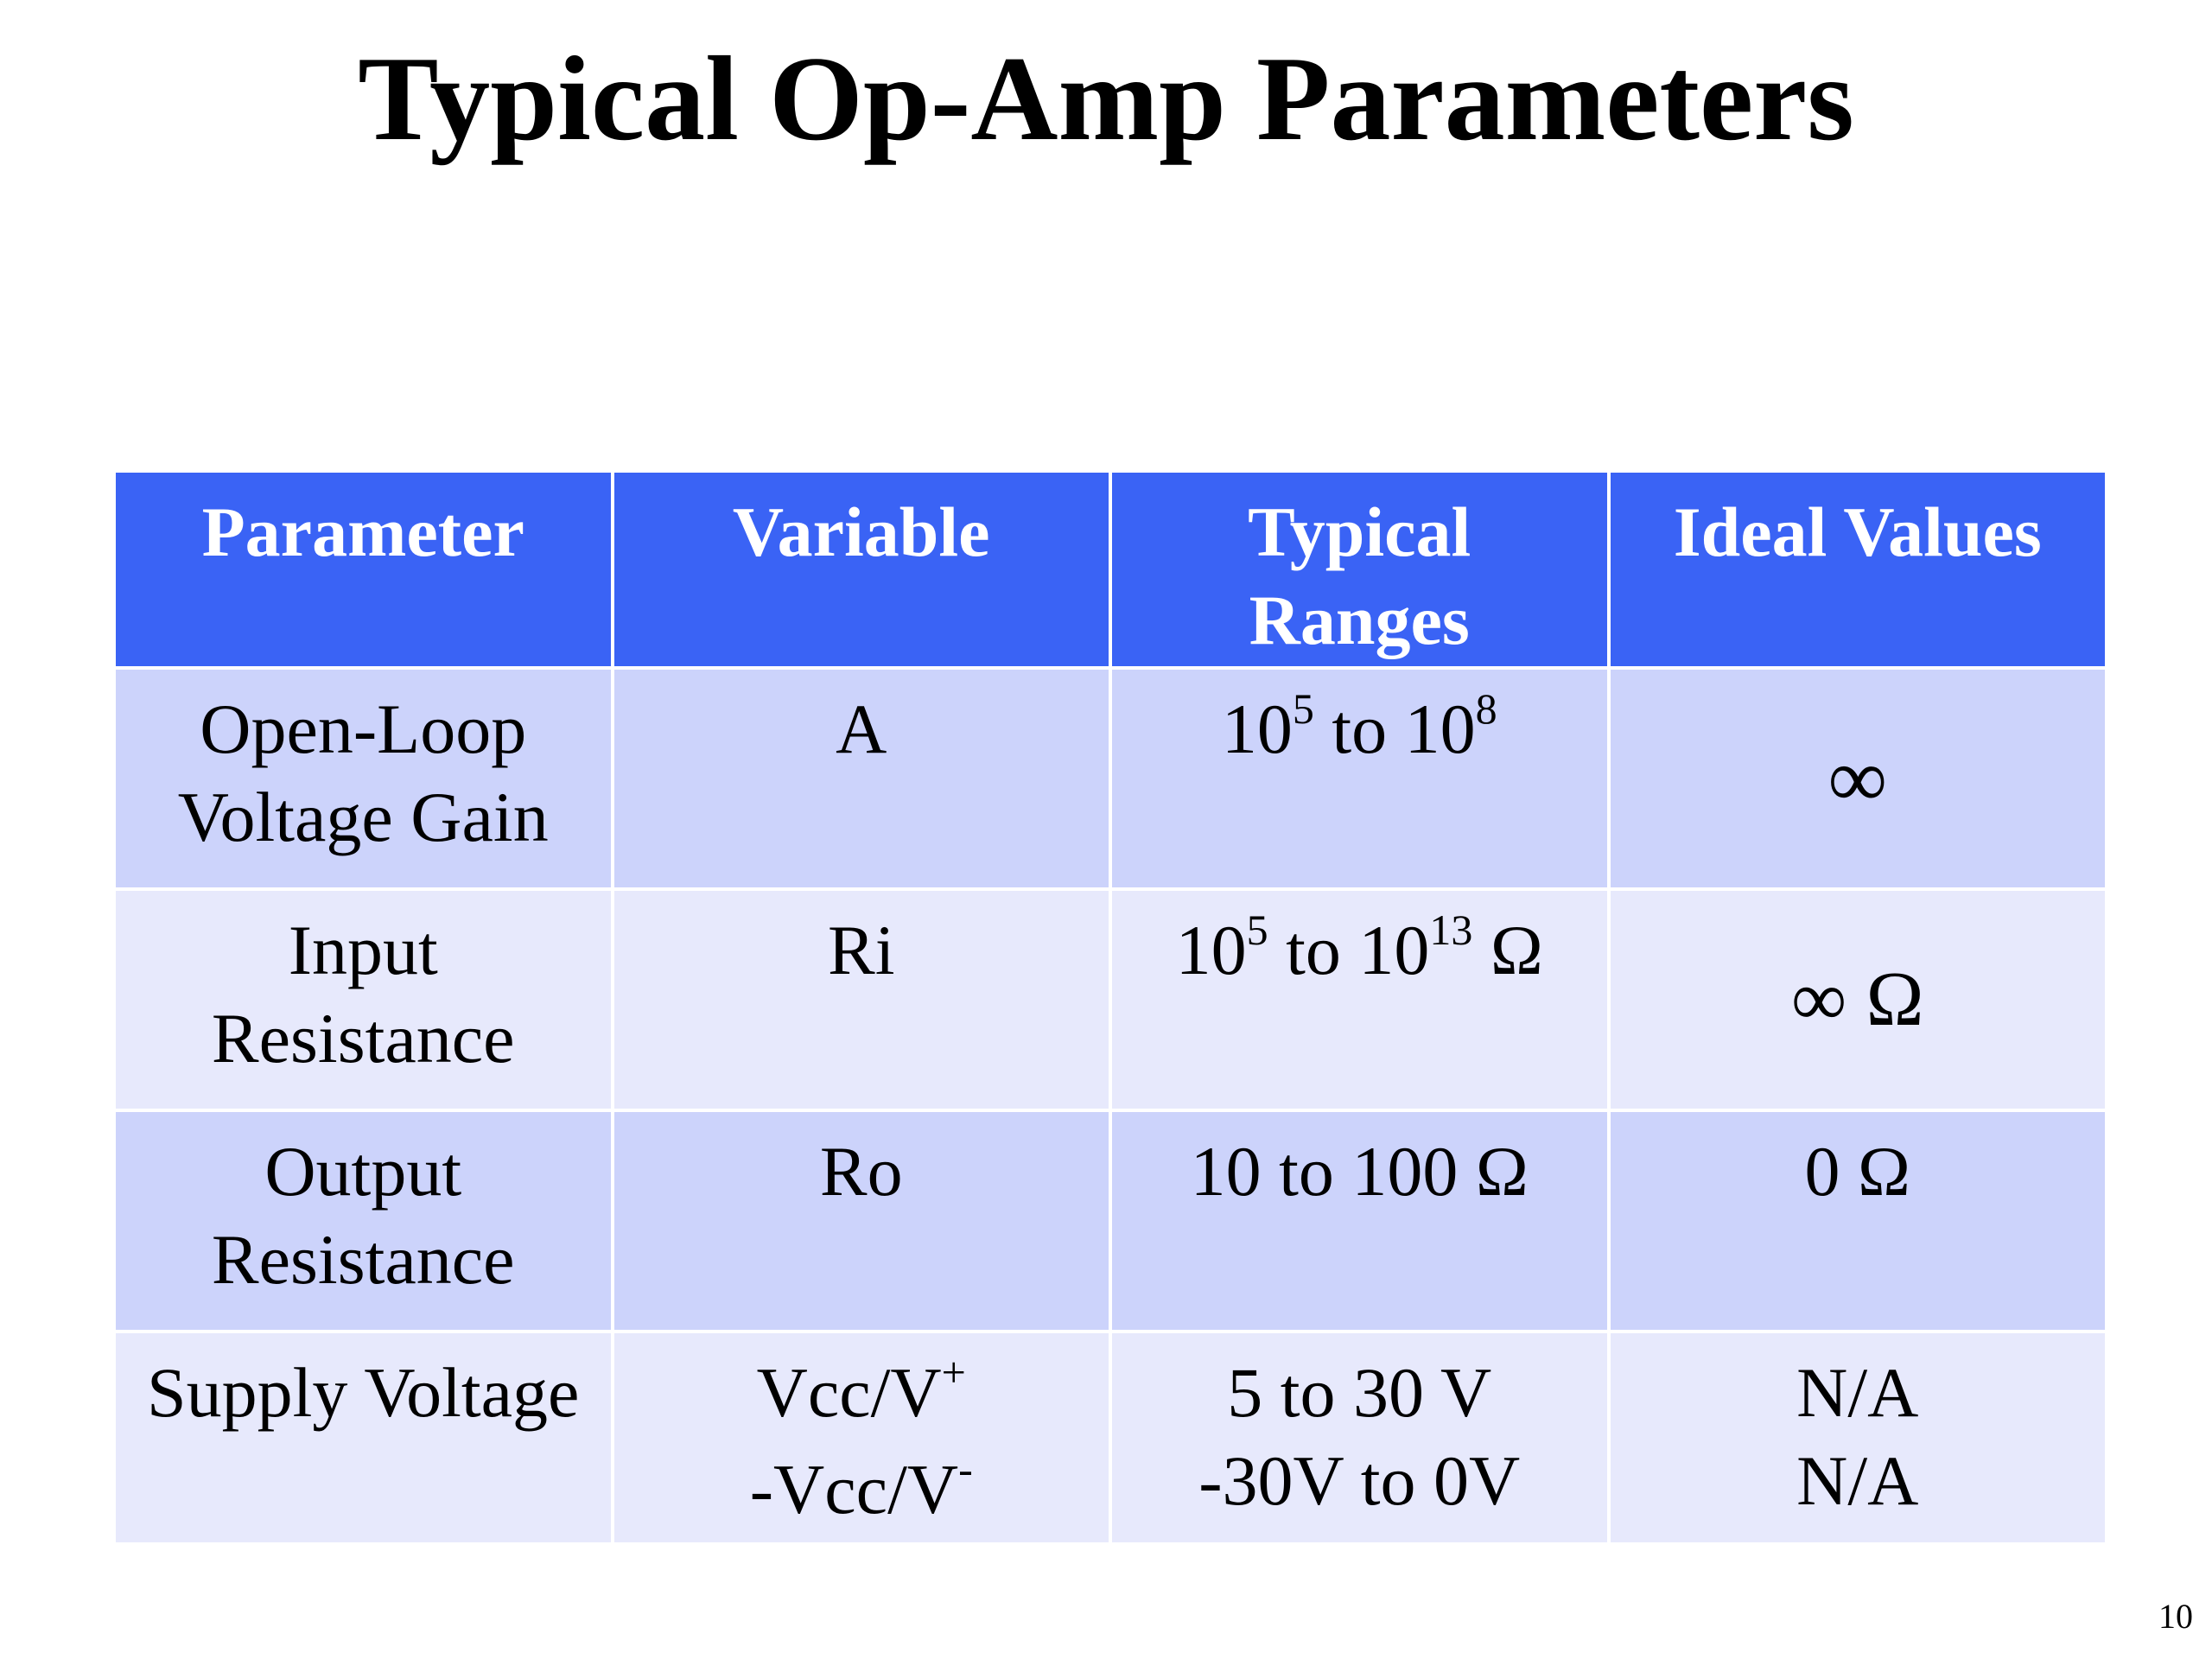 The height and width of the screenshot is (1659, 2212). I want to click on slide-title: Typical Op-Amp Parameters, so click(1106, 99).